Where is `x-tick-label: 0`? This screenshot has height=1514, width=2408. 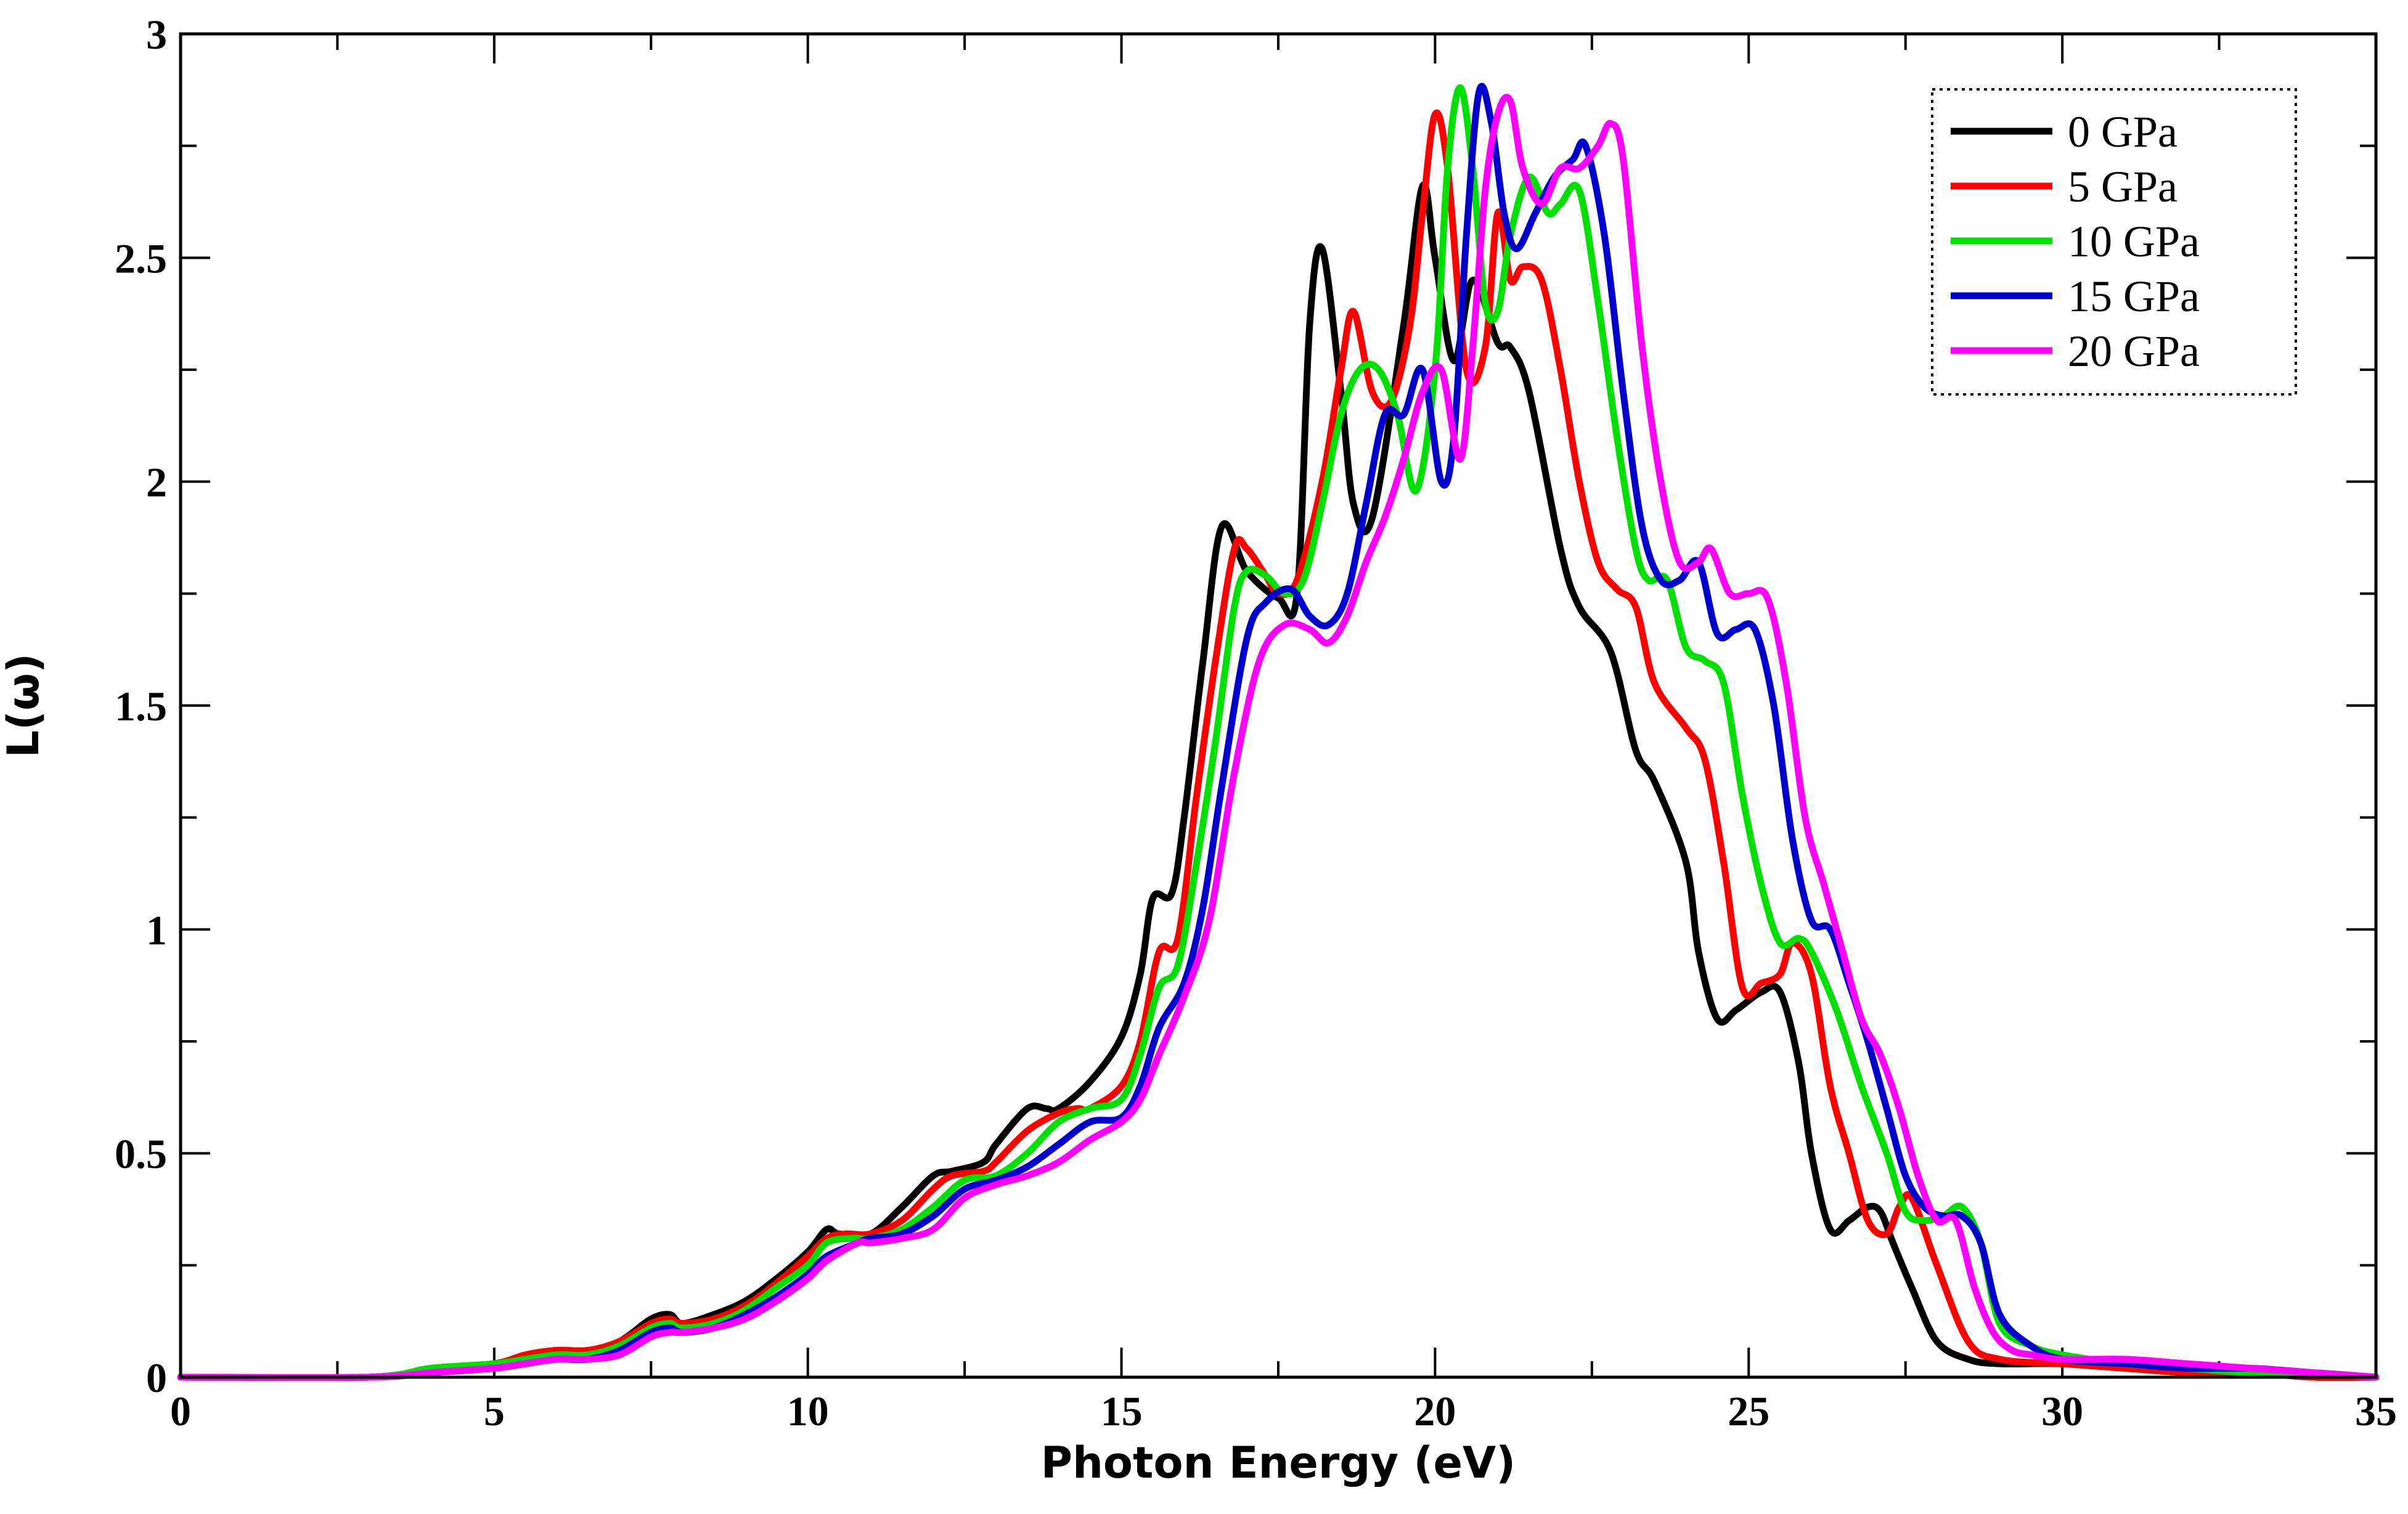
x-tick-label: 0 is located at coordinates (180, 1411).